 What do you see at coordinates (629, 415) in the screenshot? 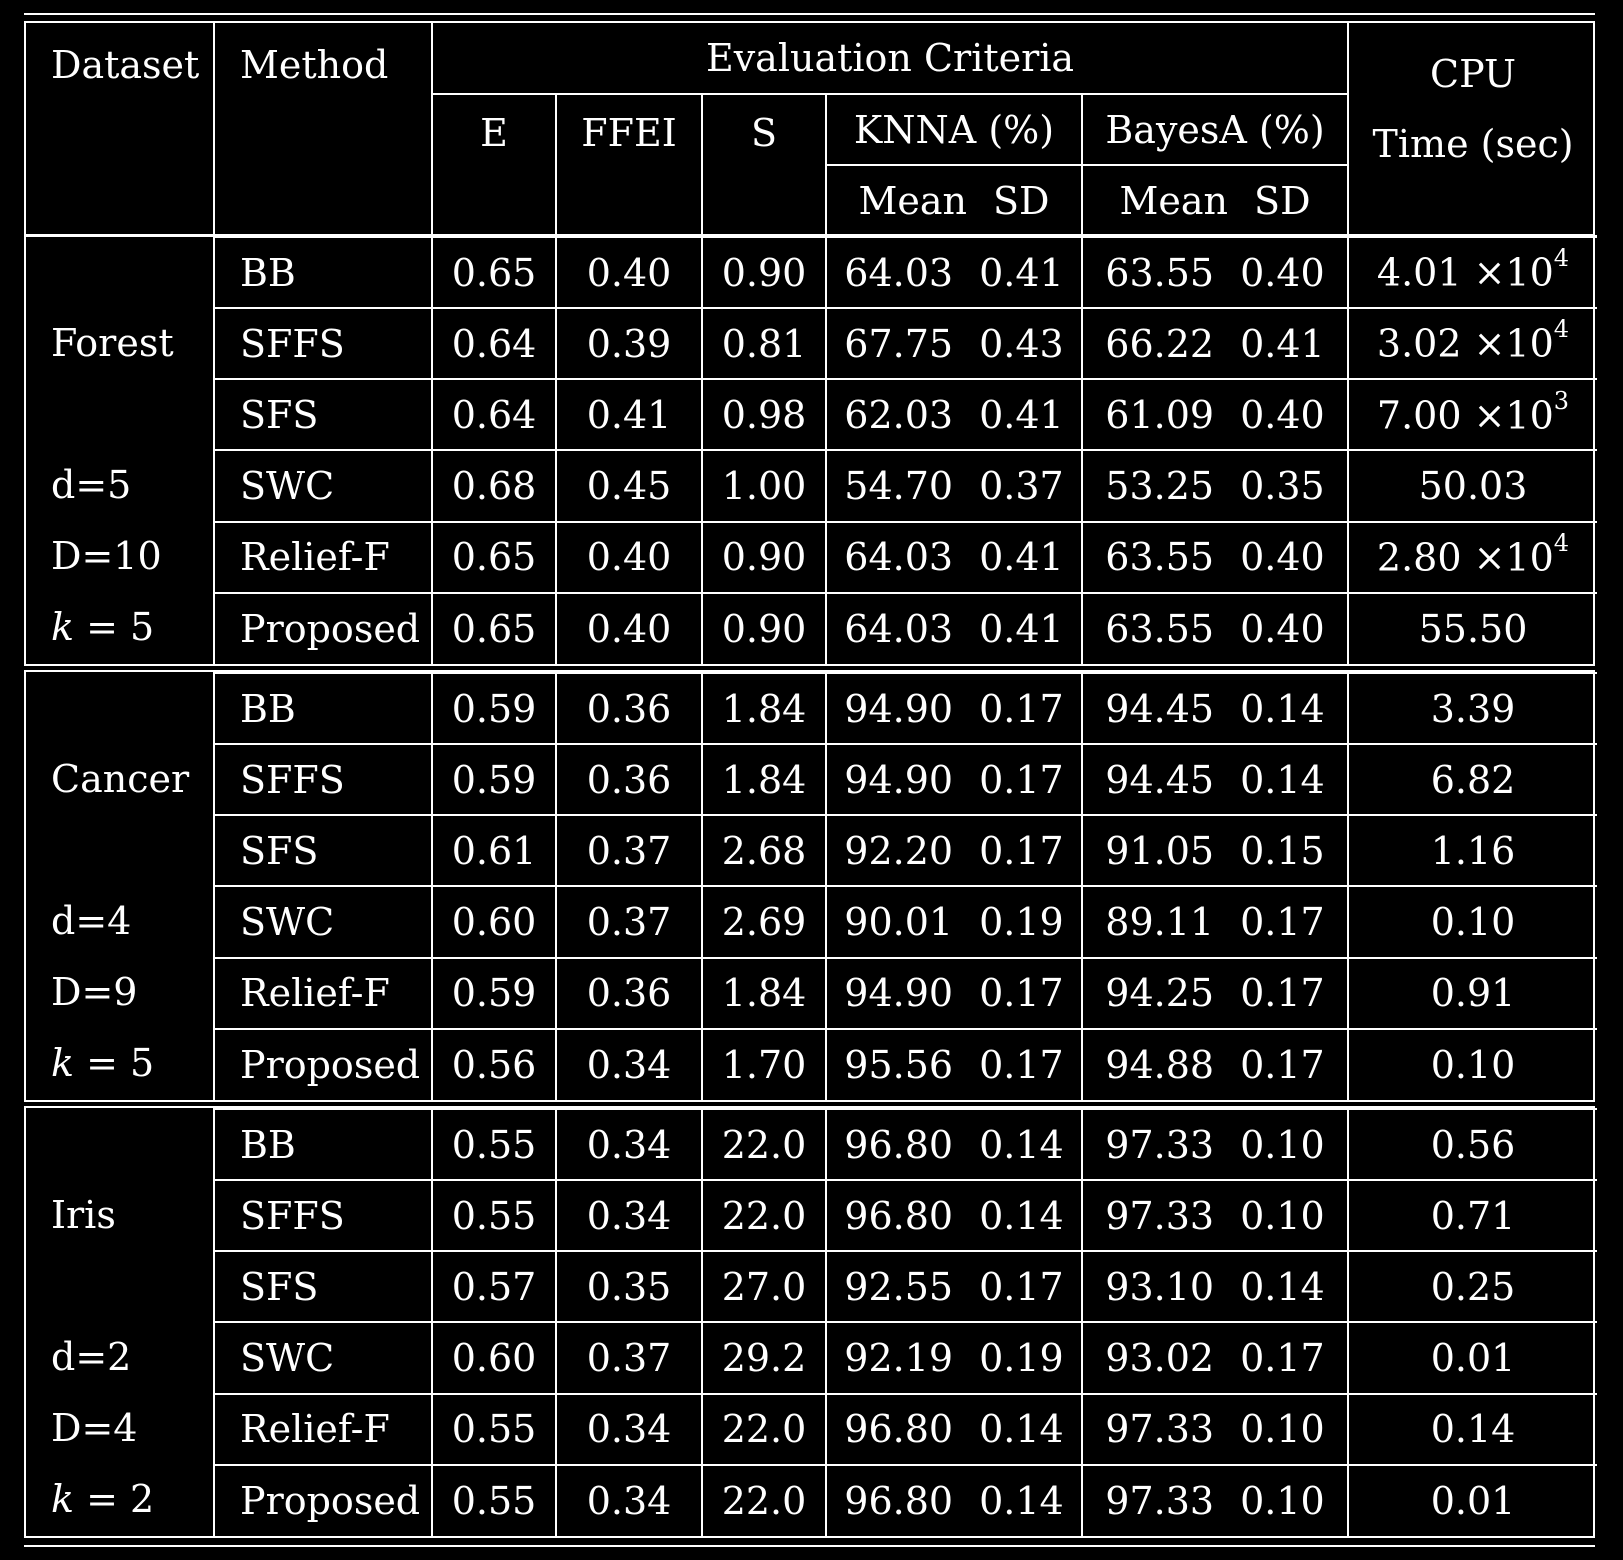
I see `ffei-cell: 0.41` at bounding box center [629, 415].